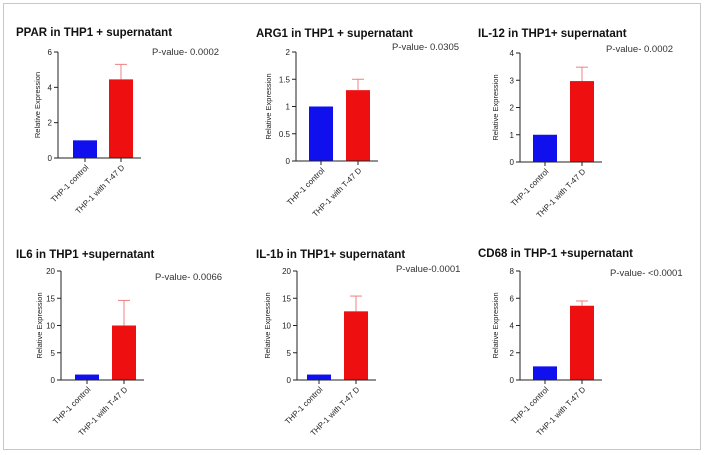 This screenshot has width=706, height=455. What do you see at coordinates (512, 271) in the screenshot?
I see `y-tick-label: 8` at bounding box center [512, 271].